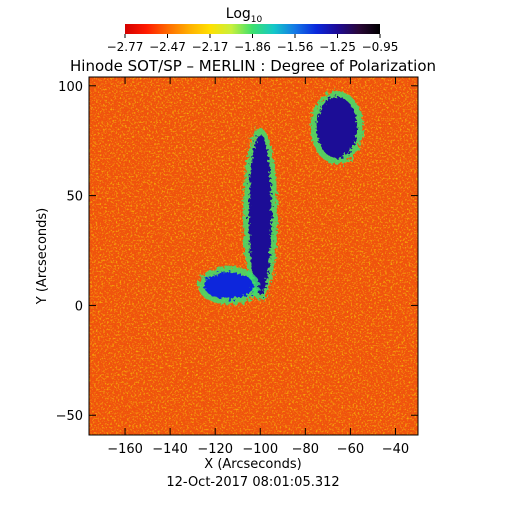  I want to click on colorbar-title: Log10, so click(244, 15).